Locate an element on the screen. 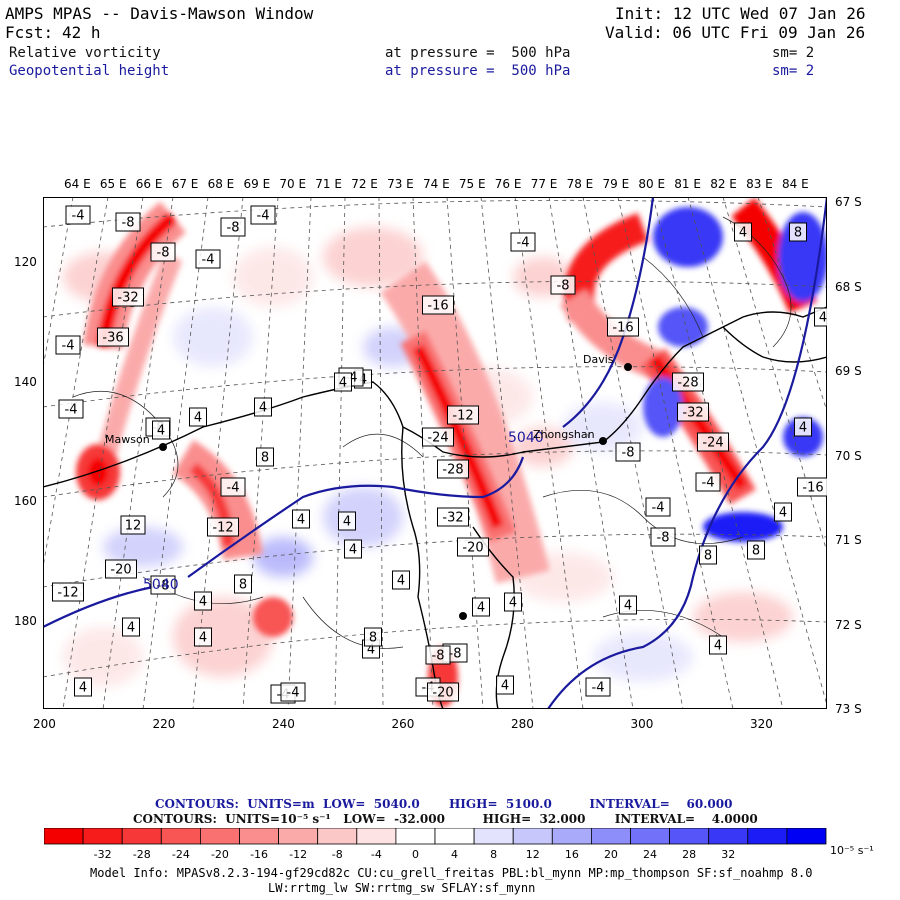 This screenshot has height=900, width=900. x-tick-label: 300 is located at coordinates (642, 724).